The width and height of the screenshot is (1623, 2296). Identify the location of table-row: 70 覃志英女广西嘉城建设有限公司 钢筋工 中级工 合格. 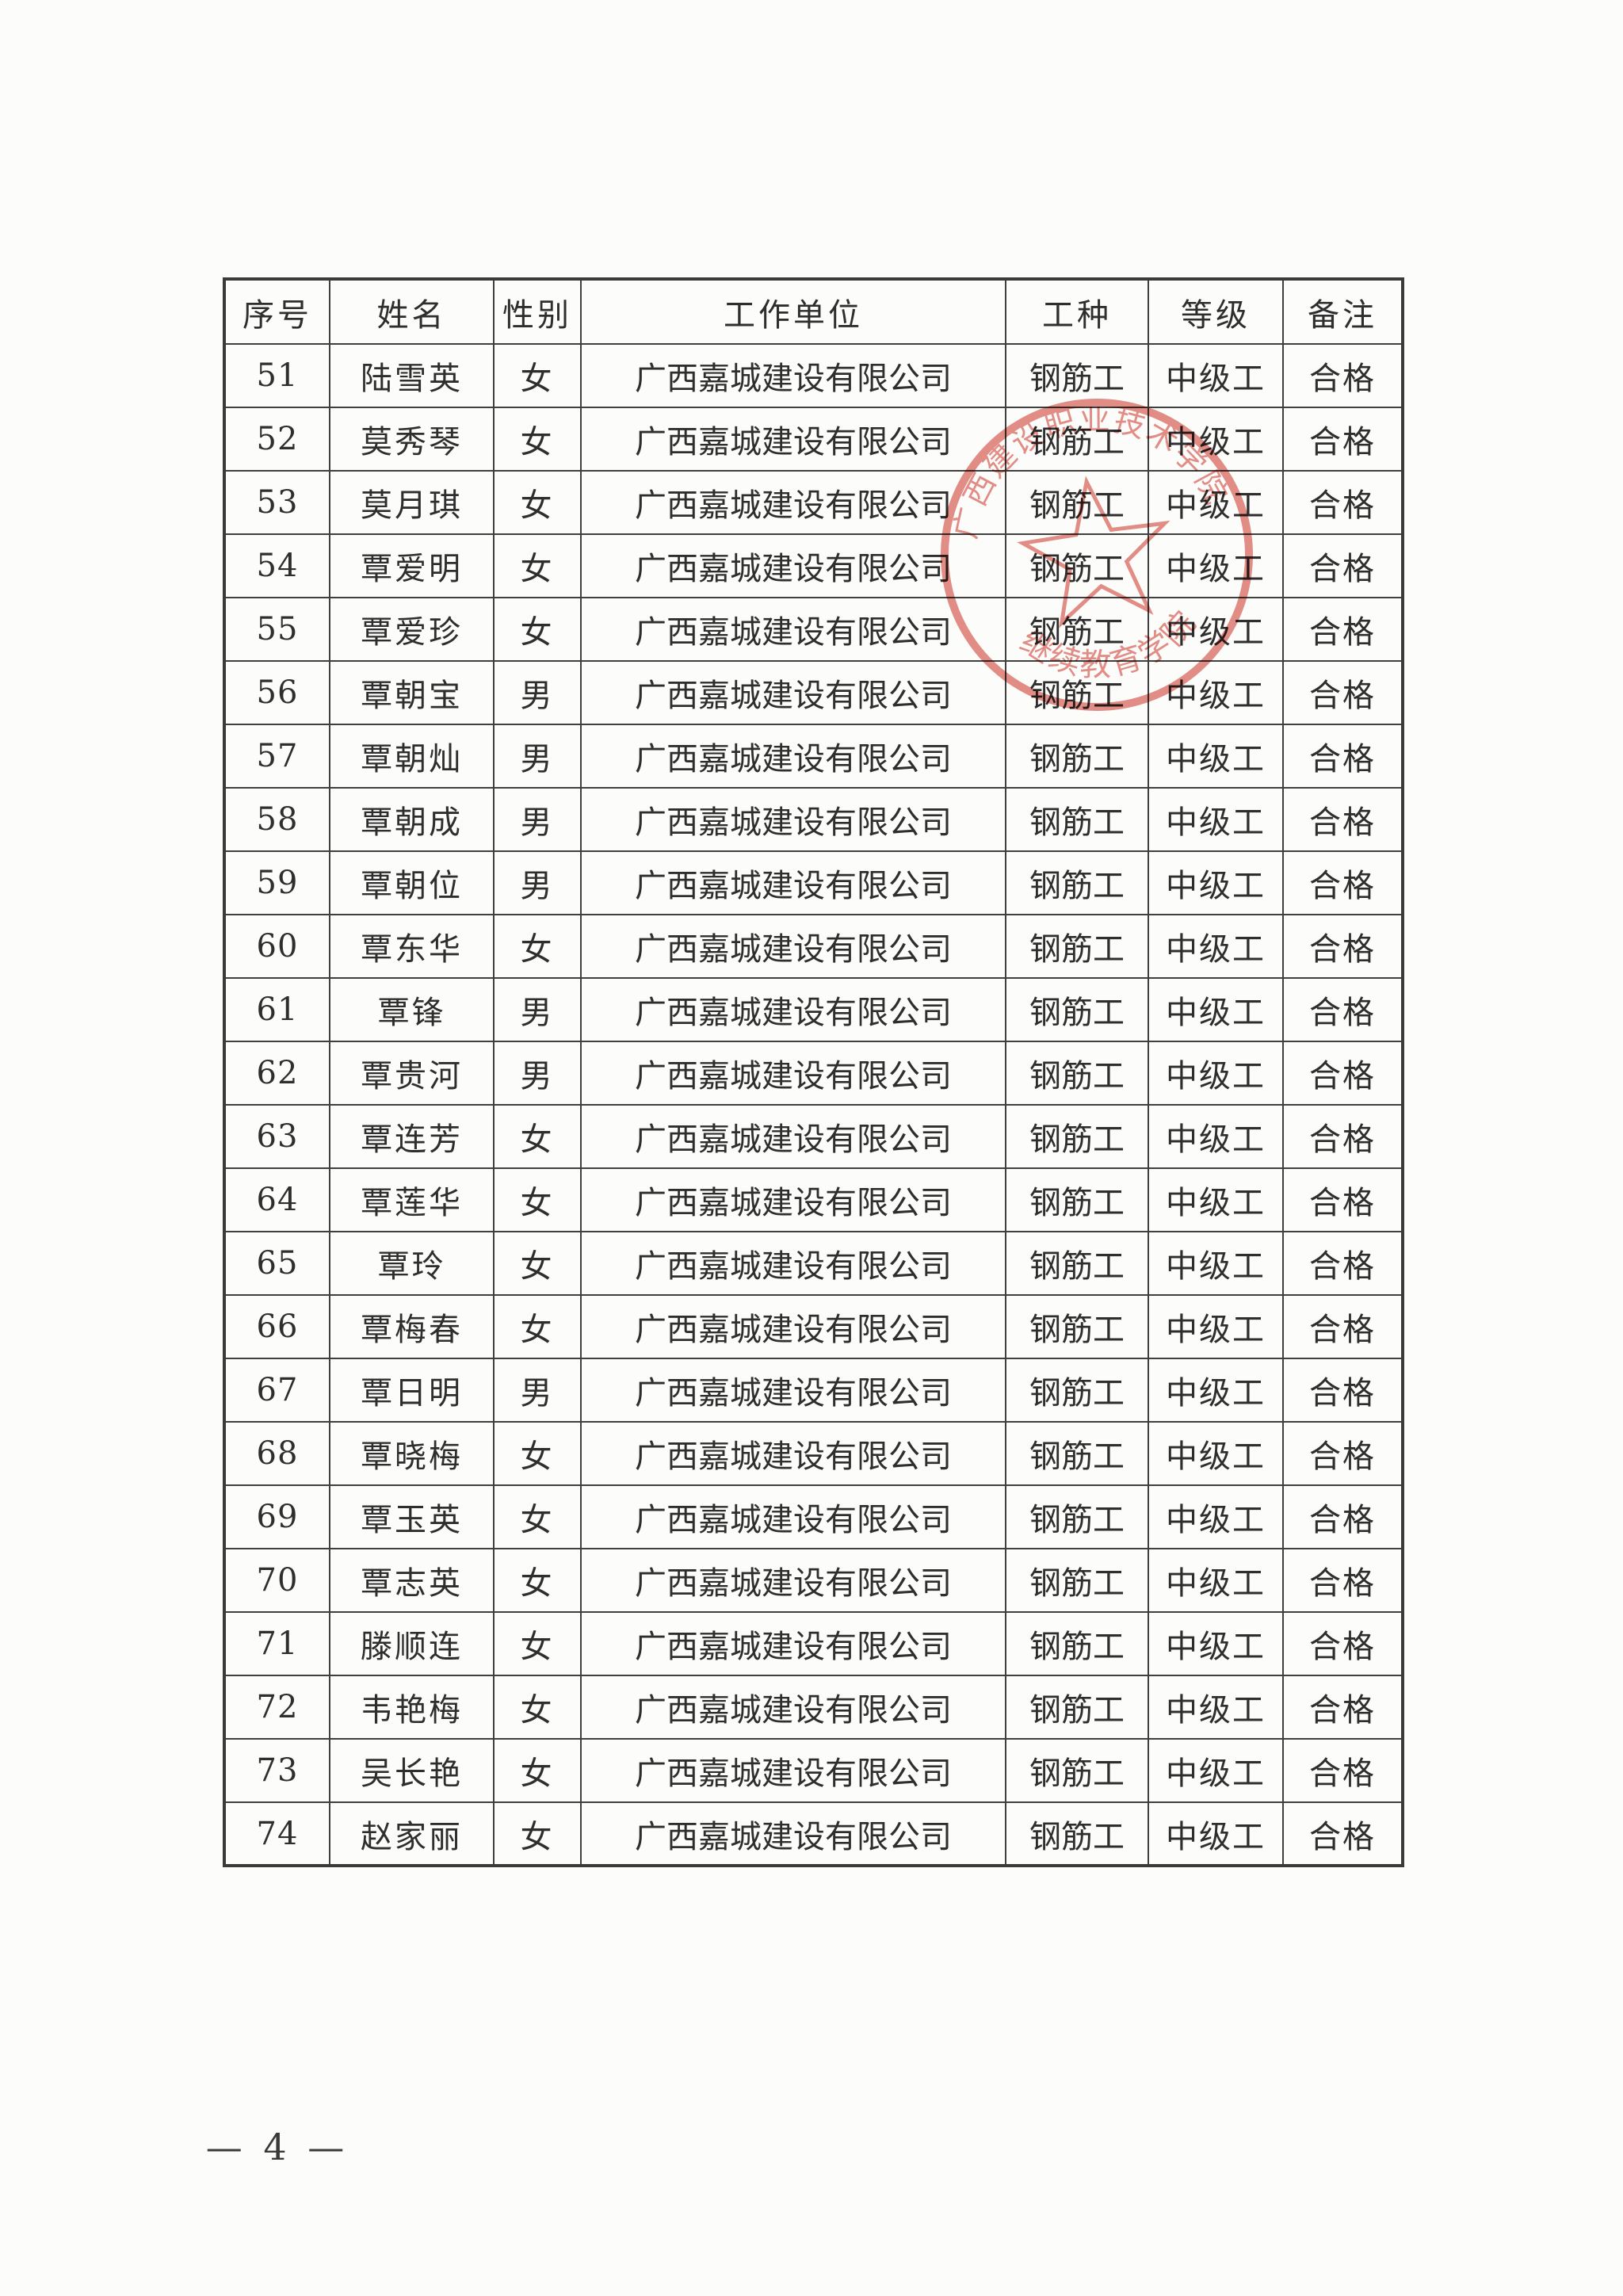
(813, 1580).